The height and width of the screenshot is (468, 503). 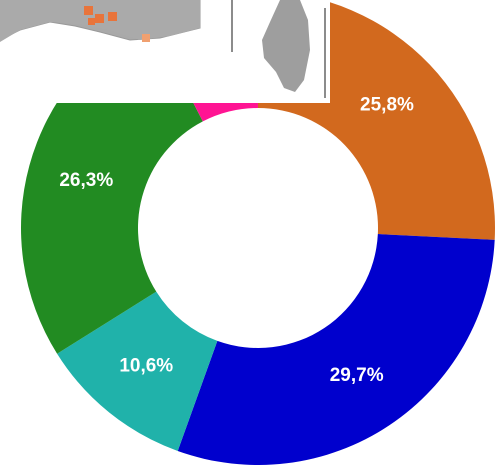 I want to click on value-label: 10,6%, so click(x=146, y=366).